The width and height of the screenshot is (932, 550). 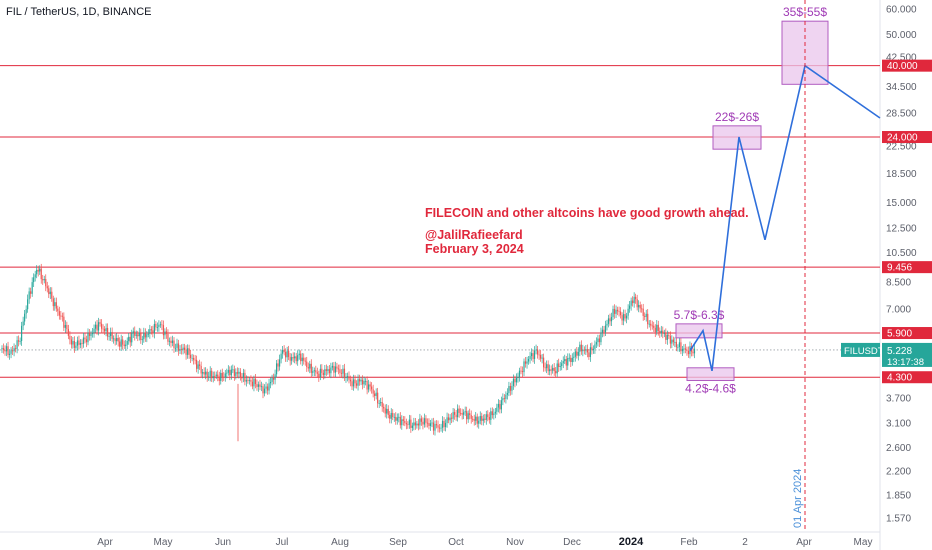 What do you see at coordinates (863, 542) in the screenshot?
I see `x-tick-label-13: May` at bounding box center [863, 542].